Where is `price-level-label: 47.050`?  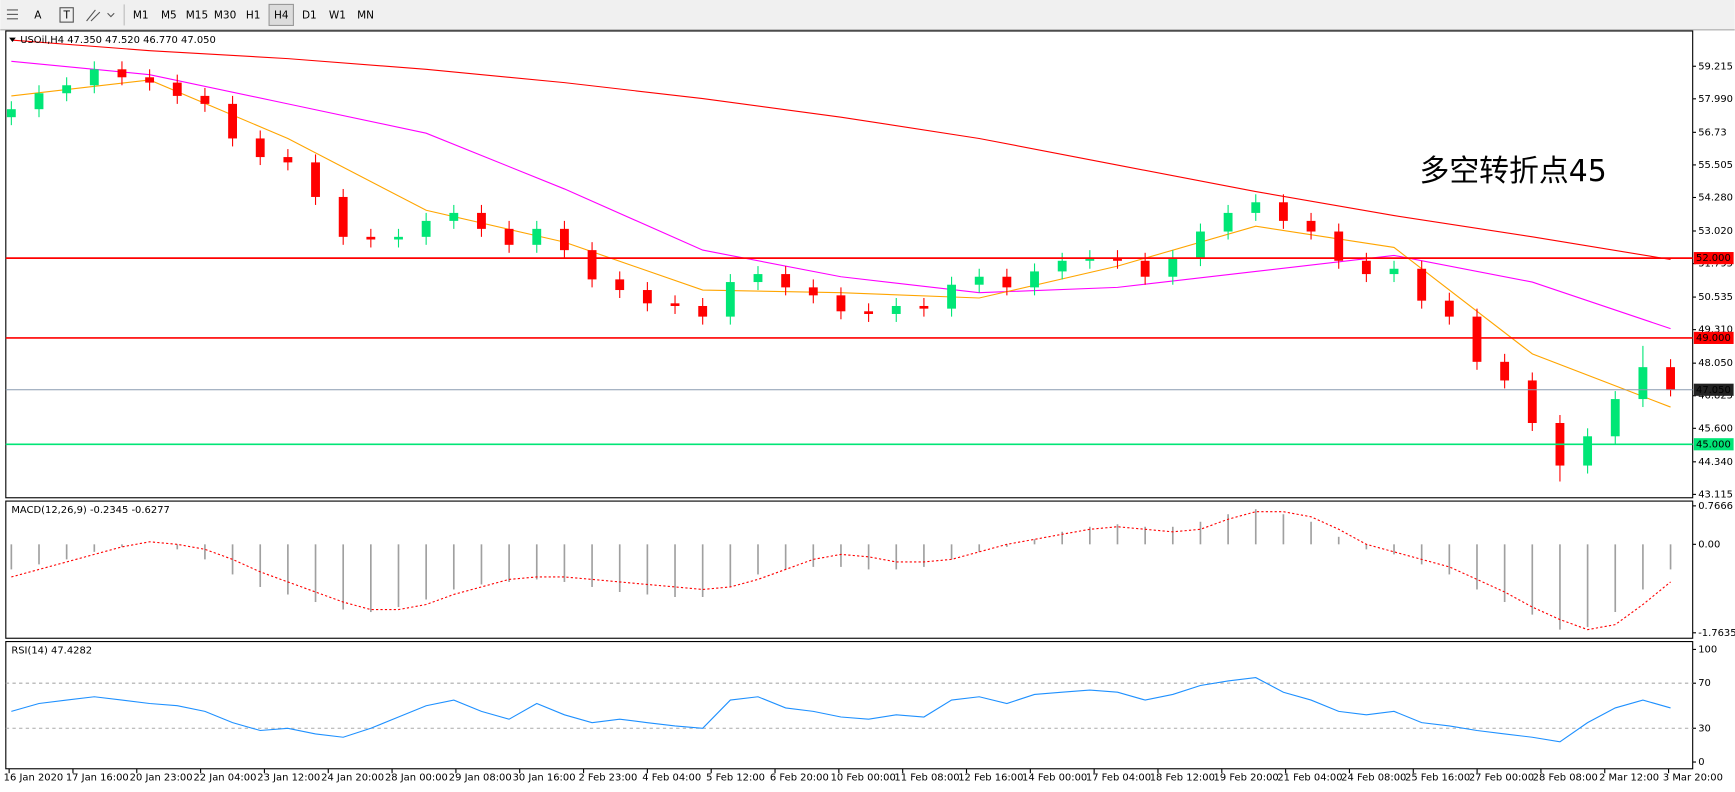
price-level-label: 47.050 is located at coordinates (1713, 390).